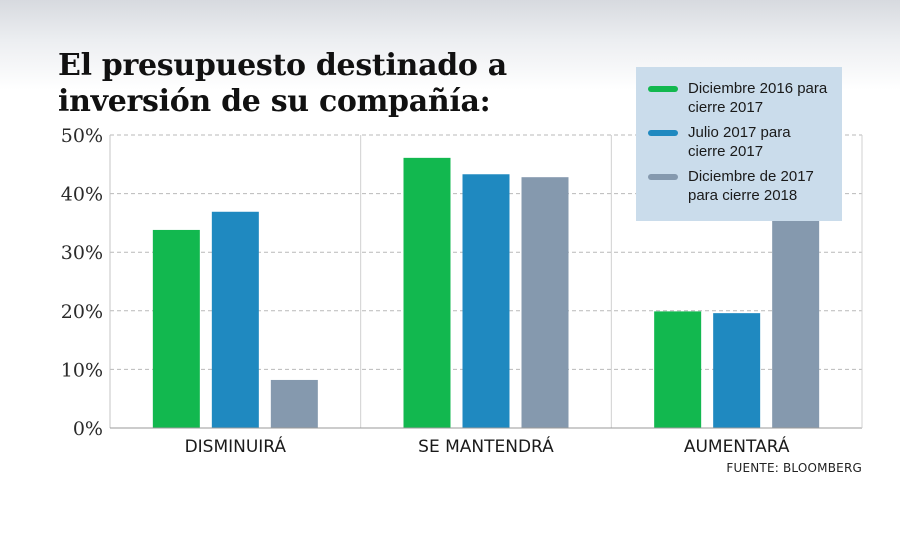  I want to click on y-tick-label: 30%, so click(82, 253).